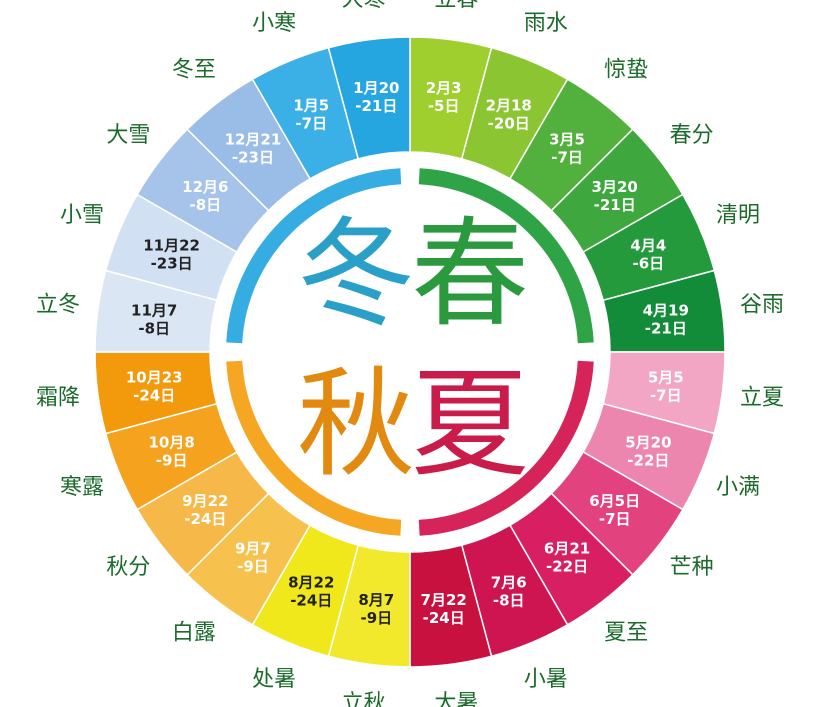 The width and height of the screenshot is (822, 707). I want to click on term-label-10: 夏至, so click(626, 633).